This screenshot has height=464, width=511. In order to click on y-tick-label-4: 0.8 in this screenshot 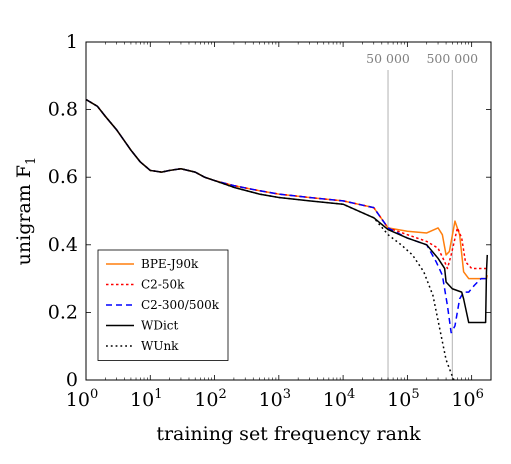, I will do `click(63, 110)`.